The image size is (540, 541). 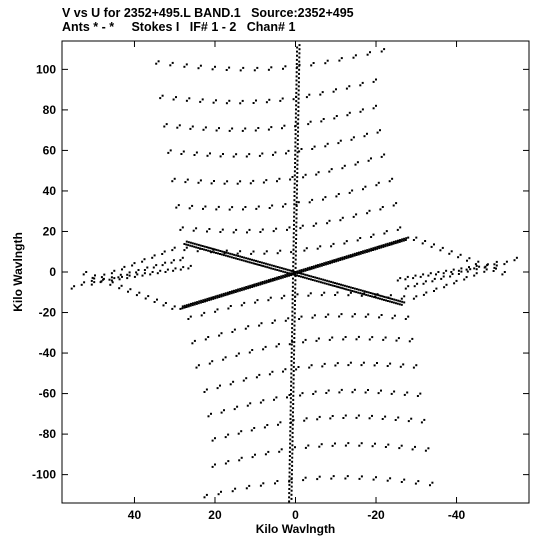 What do you see at coordinates (48, 434) in the screenshot?
I see `y-tick-label: -80` at bounding box center [48, 434].